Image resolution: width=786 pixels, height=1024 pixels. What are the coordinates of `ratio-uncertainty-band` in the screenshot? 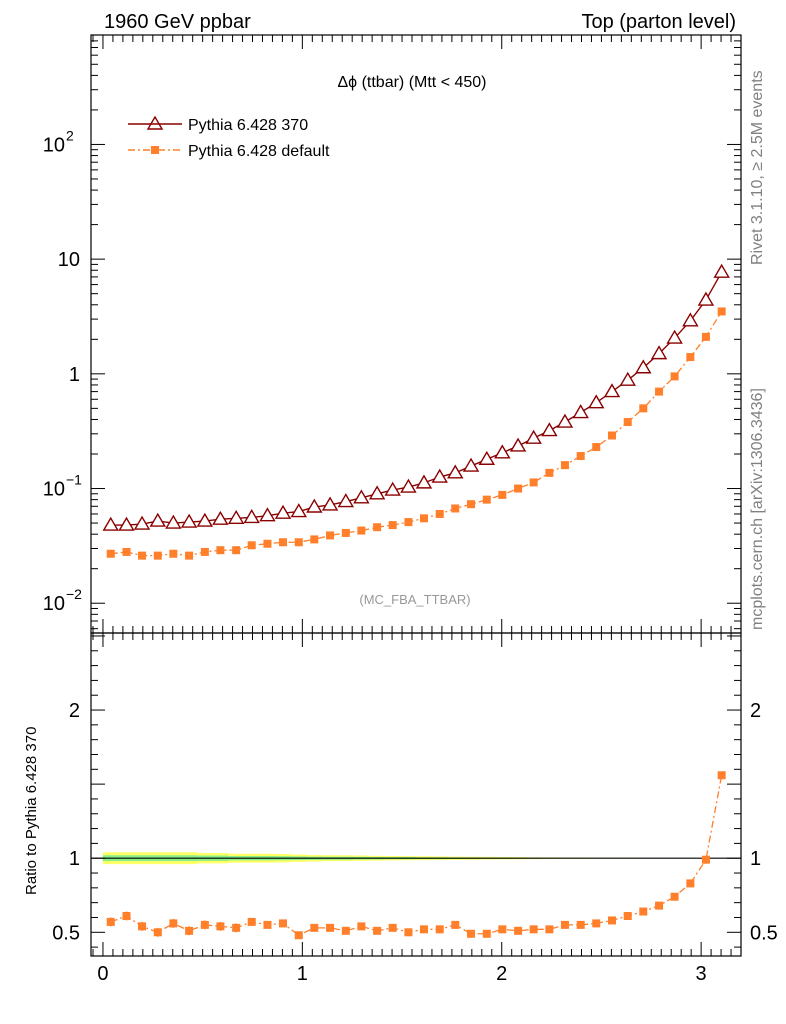 It's located at (416, 858).